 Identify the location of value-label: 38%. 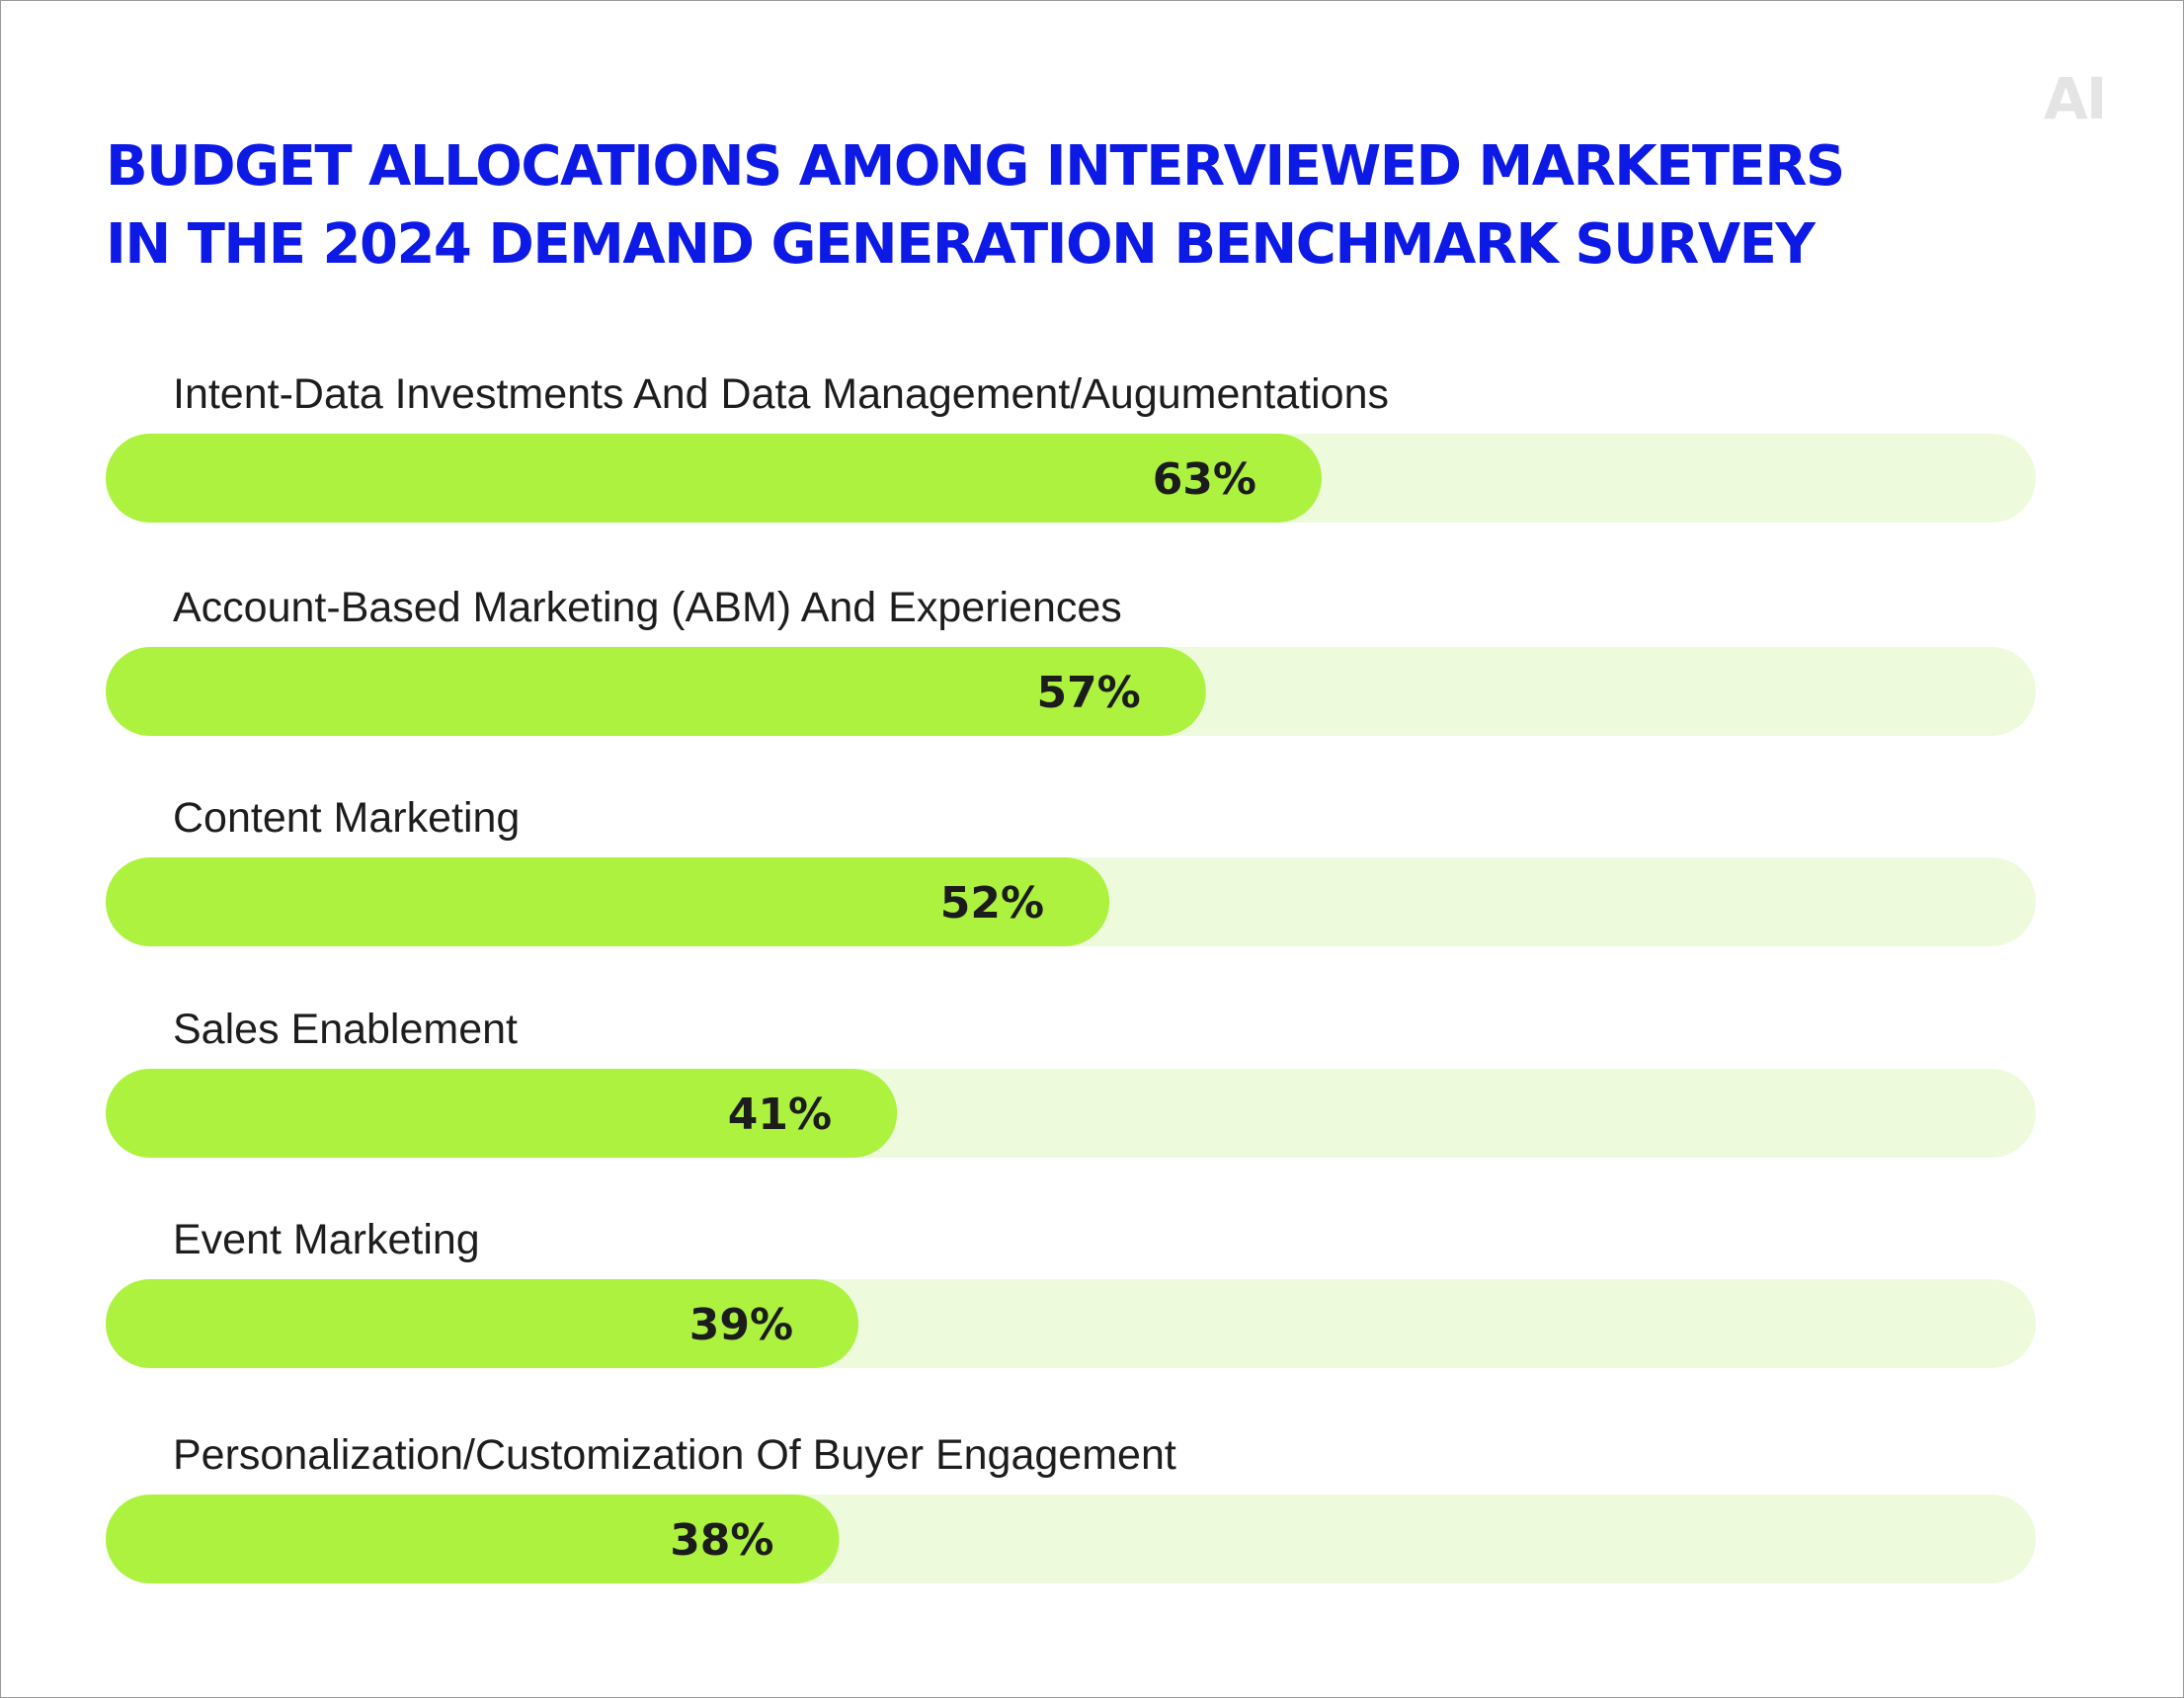
(721, 1540).